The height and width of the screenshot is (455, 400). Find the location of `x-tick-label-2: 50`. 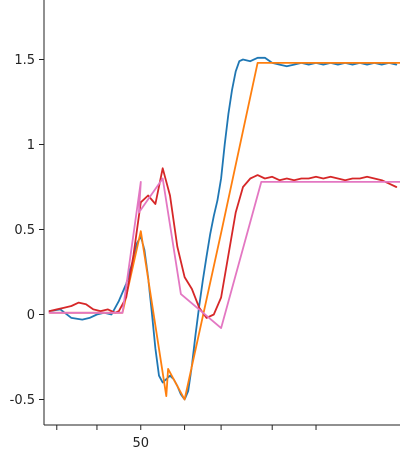

x-tick-label-2: 50 is located at coordinates (140, 443).